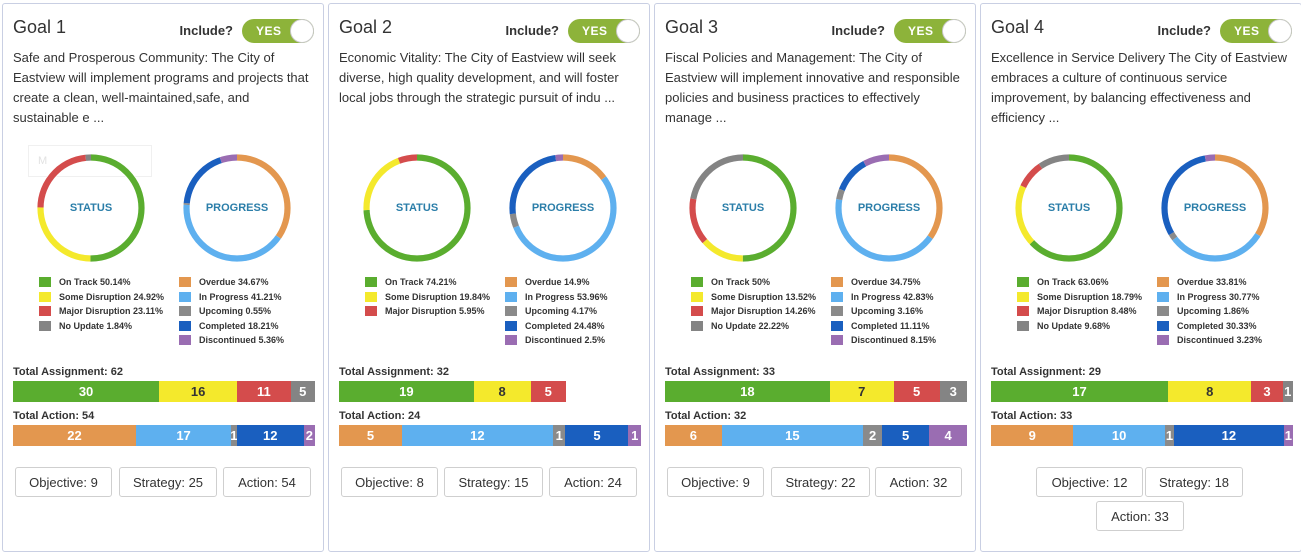  I want to click on action-bar-segment: 9, so click(1032, 435).